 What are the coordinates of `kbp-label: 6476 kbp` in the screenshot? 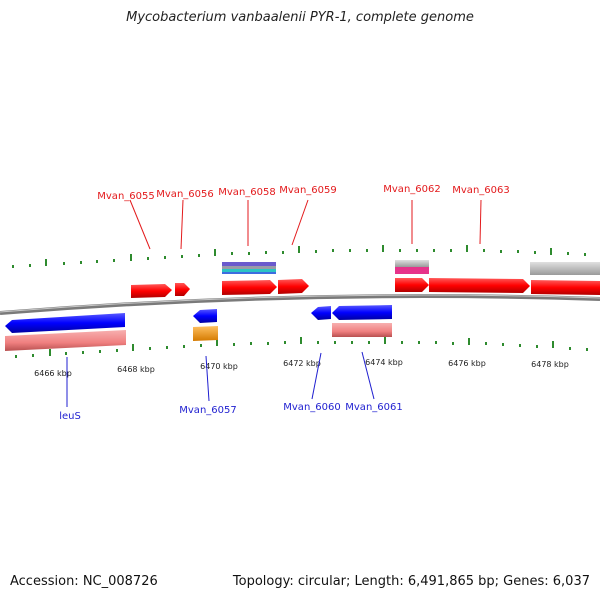 It's located at (467, 363).